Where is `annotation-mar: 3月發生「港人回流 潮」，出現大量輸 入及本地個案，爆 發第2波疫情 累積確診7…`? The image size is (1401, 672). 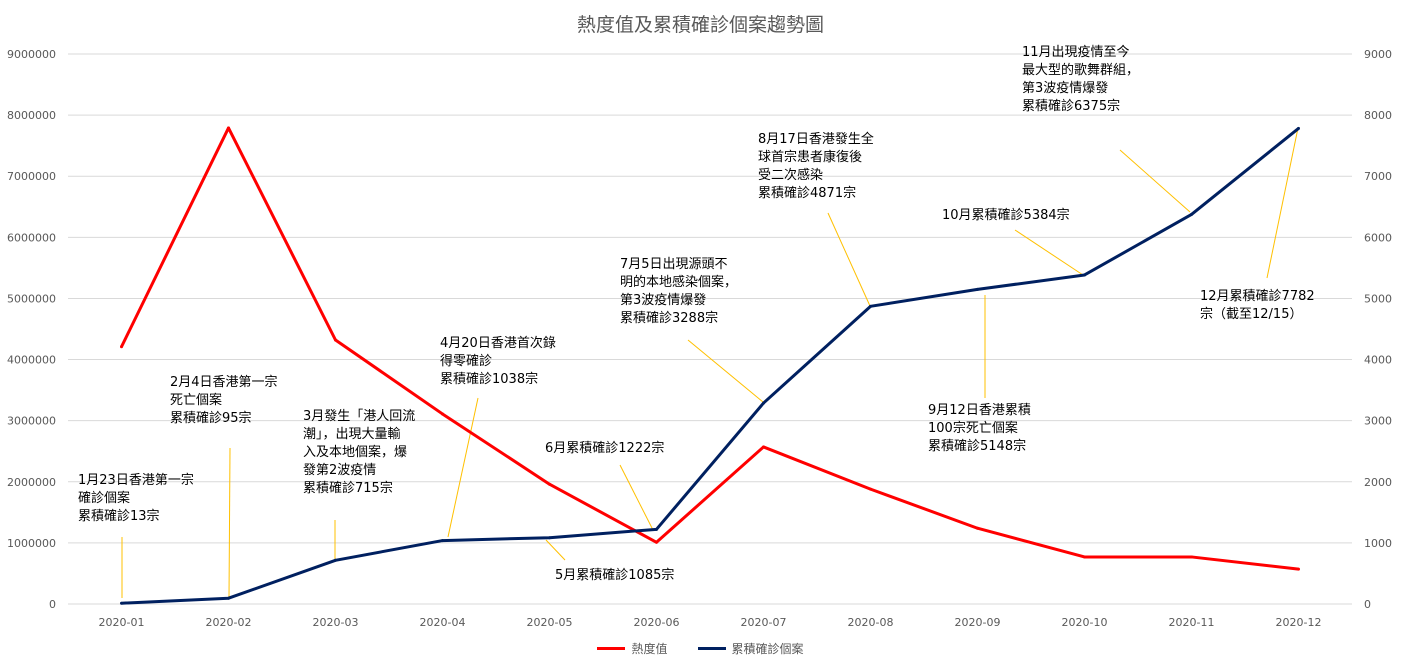 annotation-mar: 3月發生「港人回流 潮」，出現大量輸 入及本地個案，爆 發第2波疫情 累積確診7… is located at coordinates (359, 452).